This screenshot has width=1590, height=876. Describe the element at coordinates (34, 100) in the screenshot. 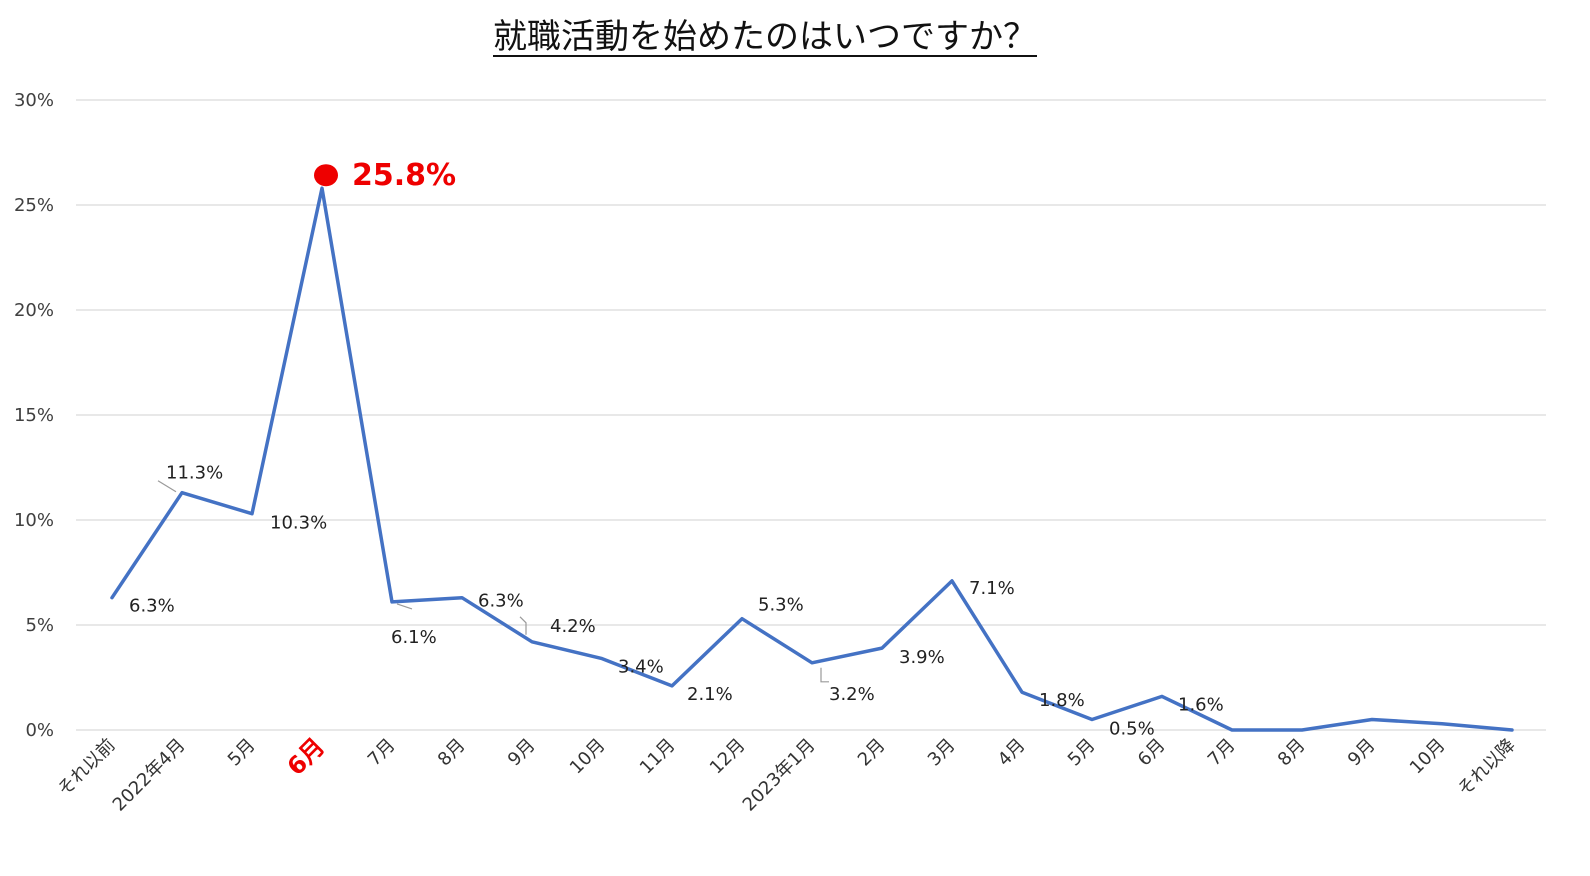

I see `y-tick-label: 30%` at that location.